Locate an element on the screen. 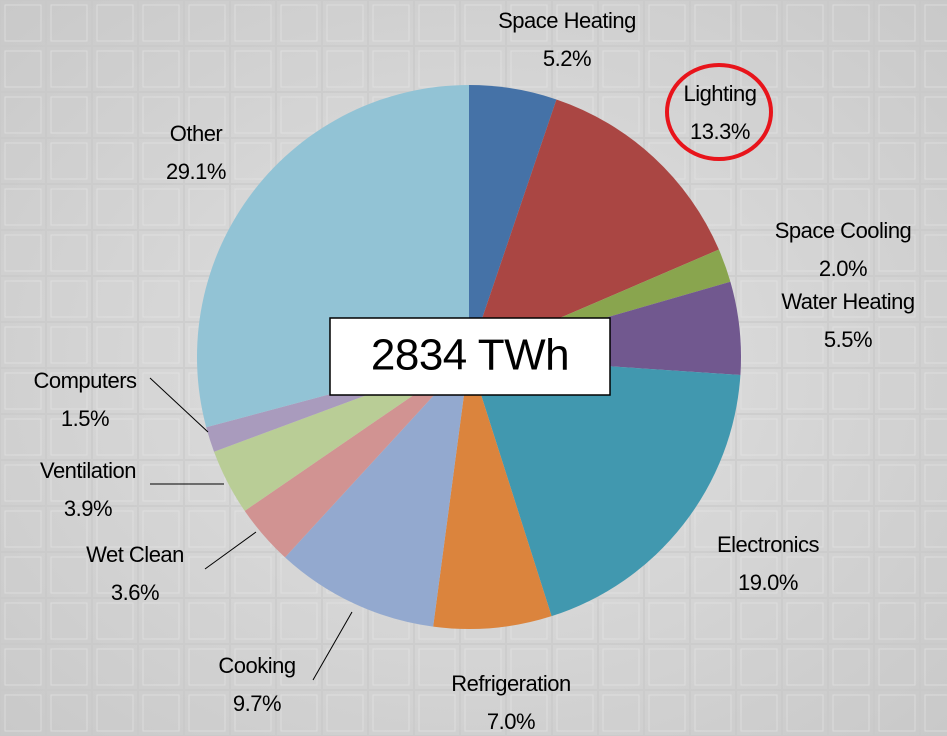 The height and width of the screenshot is (736, 947). value-label: 5.5% is located at coordinates (848, 339).